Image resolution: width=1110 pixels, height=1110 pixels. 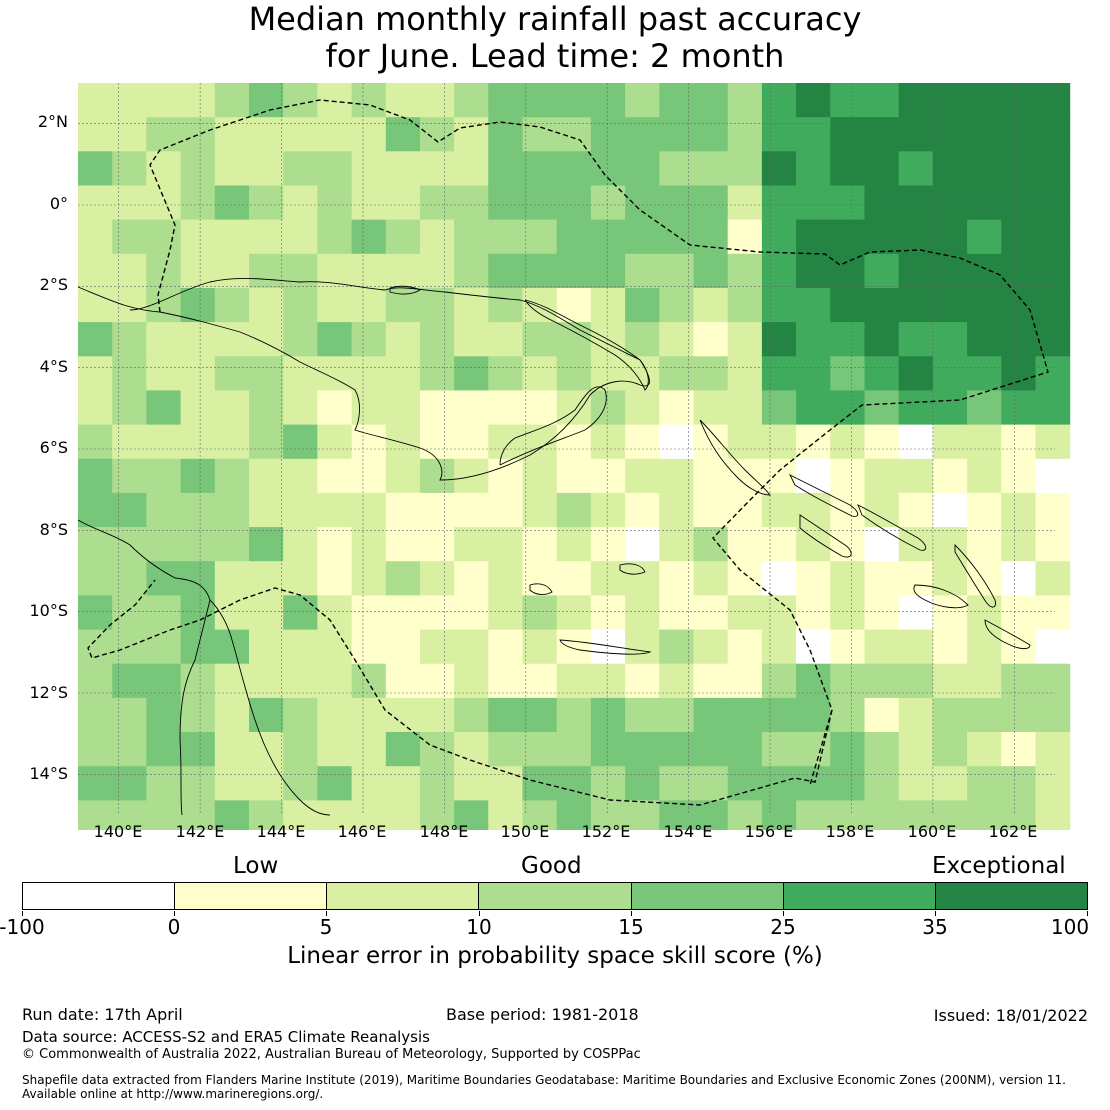 I want to click on lat-label: 14°S, so click(x=48, y=773).